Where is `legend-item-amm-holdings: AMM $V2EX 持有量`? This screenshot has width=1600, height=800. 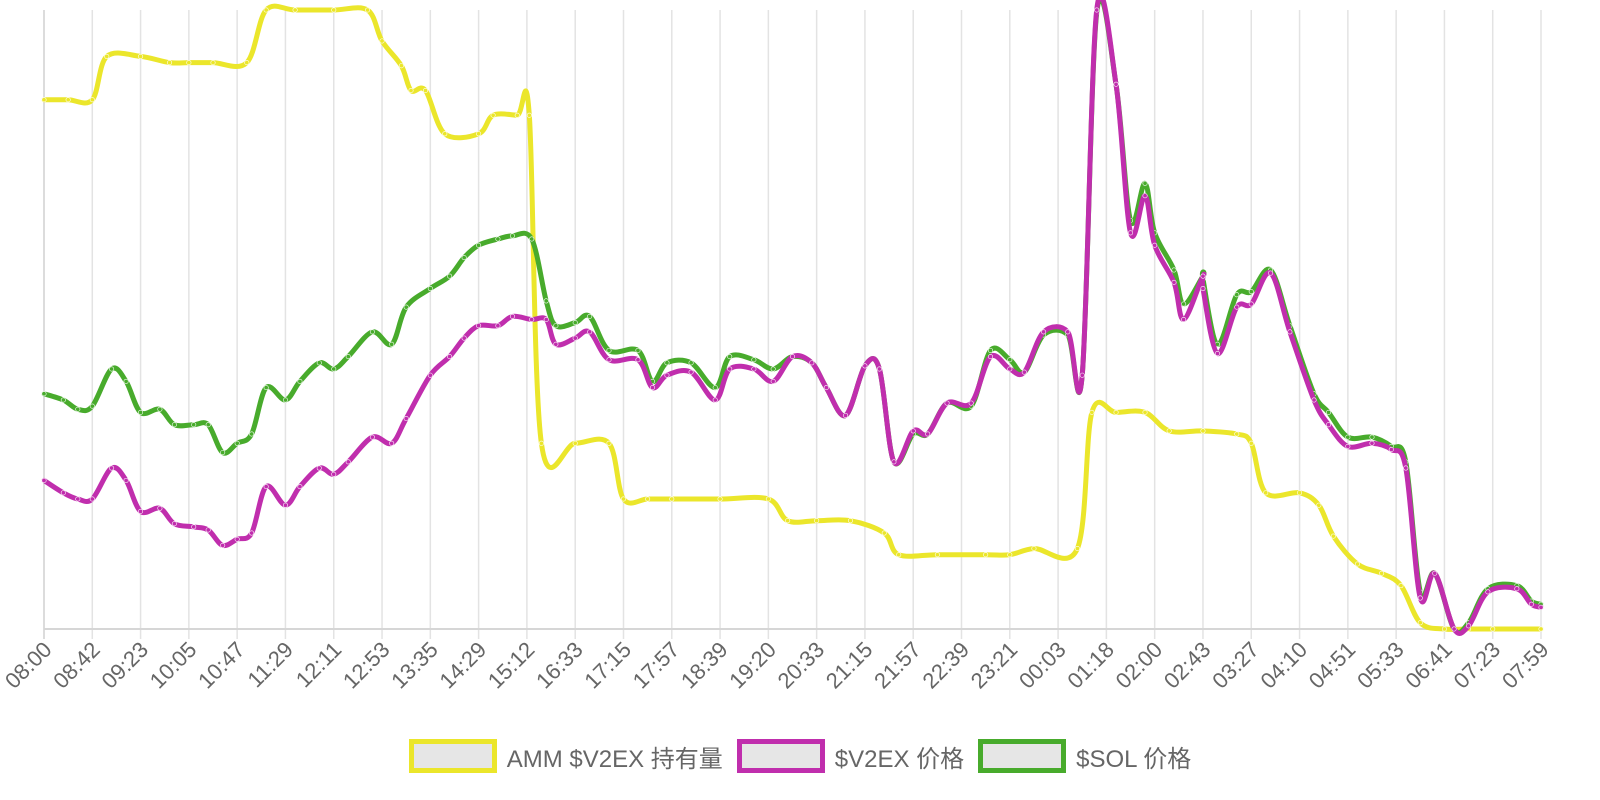
legend-item-amm-holdings: AMM $V2EX 持有量 is located at coordinates (565, 756).